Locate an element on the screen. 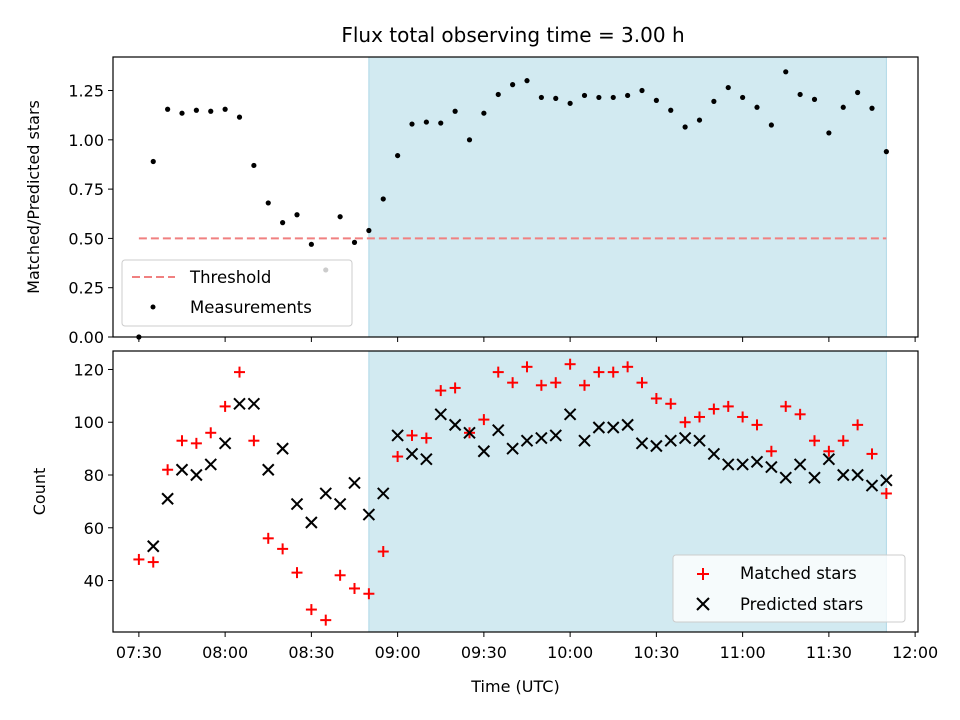 The width and height of the screenshot is (960, 720). bottom-y-axis-label: Count is located at coordinates (39, 492).